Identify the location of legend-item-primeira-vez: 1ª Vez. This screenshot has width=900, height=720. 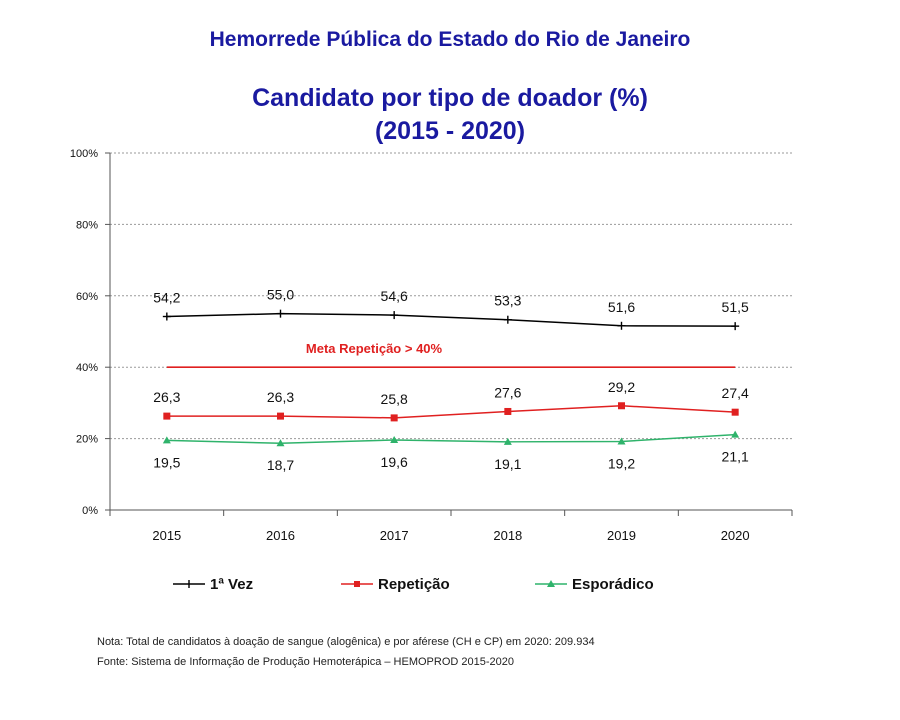
(212, 584).